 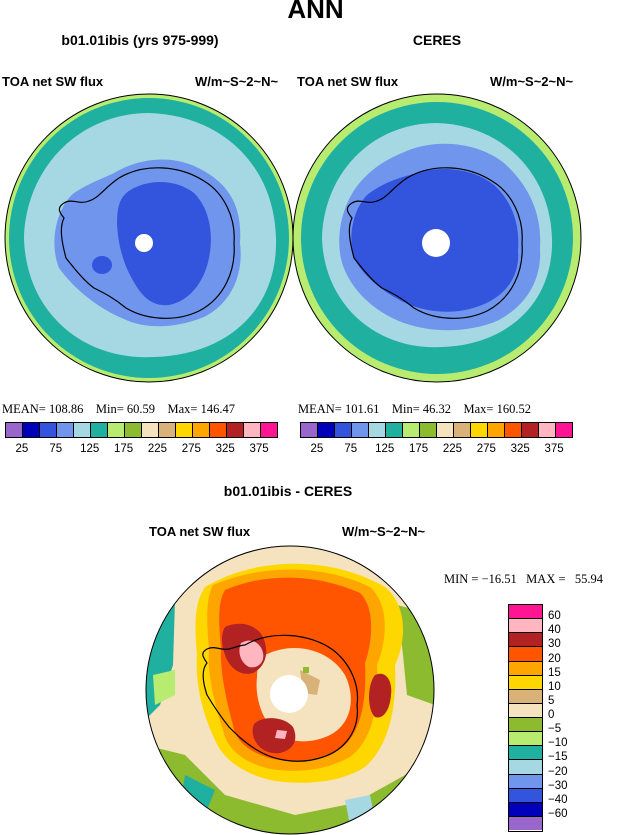 What do you see at coordinates (405, 409) in the screenshot?
I see `panel-2-min-label: Min=` at bounding box center [405, 409].